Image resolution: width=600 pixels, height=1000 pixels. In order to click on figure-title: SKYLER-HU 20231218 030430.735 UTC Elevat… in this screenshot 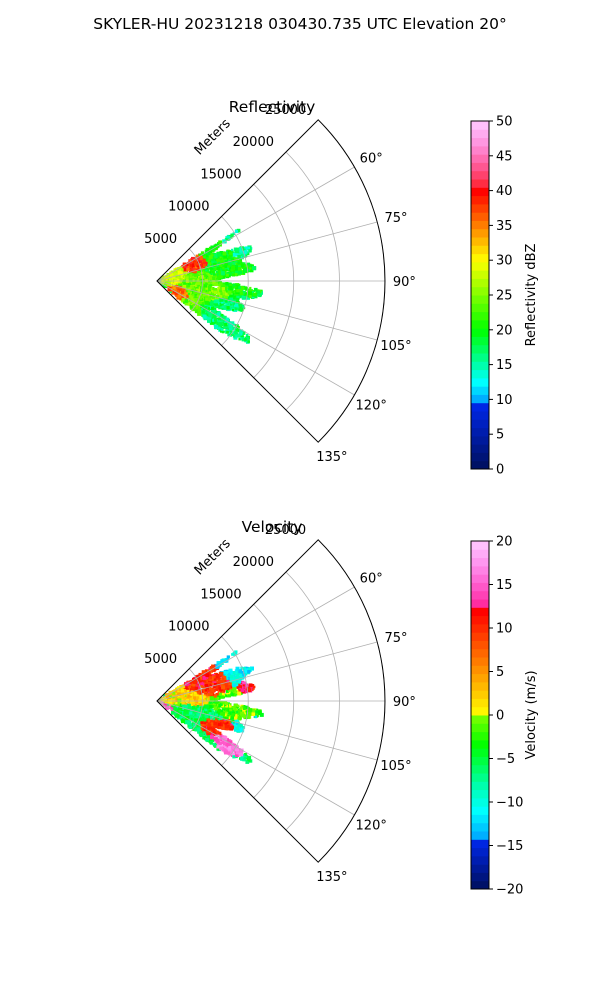, I will do `click(300, 24)`.